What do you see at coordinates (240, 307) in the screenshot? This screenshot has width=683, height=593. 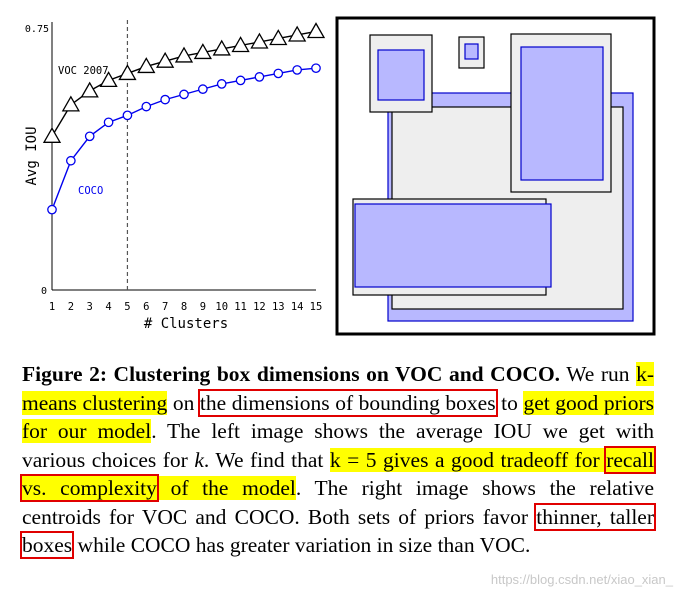 I see `x-tick-label: 11` at bounding box center [240, 307].